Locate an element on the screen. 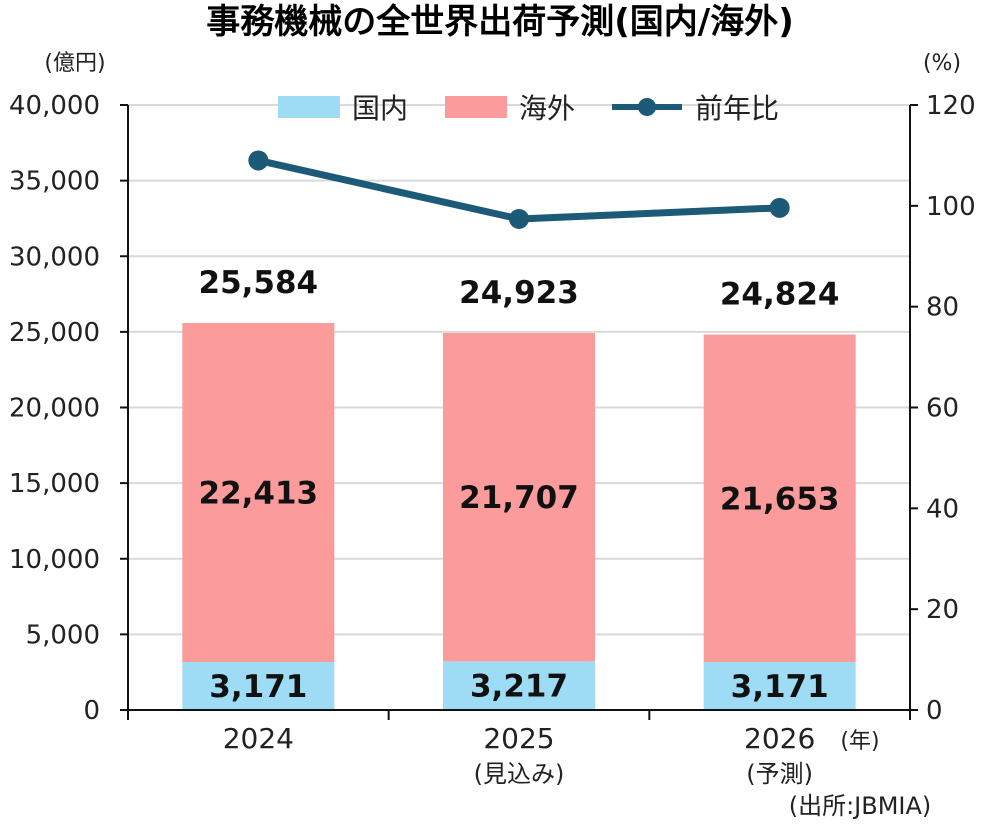  right-axis-tick-label: 100 is located at coordinates (951, 207).